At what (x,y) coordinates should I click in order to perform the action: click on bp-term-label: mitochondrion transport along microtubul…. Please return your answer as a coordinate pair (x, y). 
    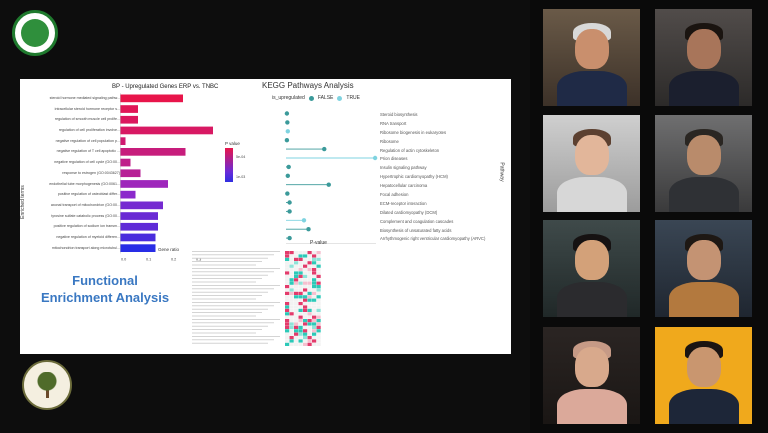
    Looking at the image, I should click on (85, 247).